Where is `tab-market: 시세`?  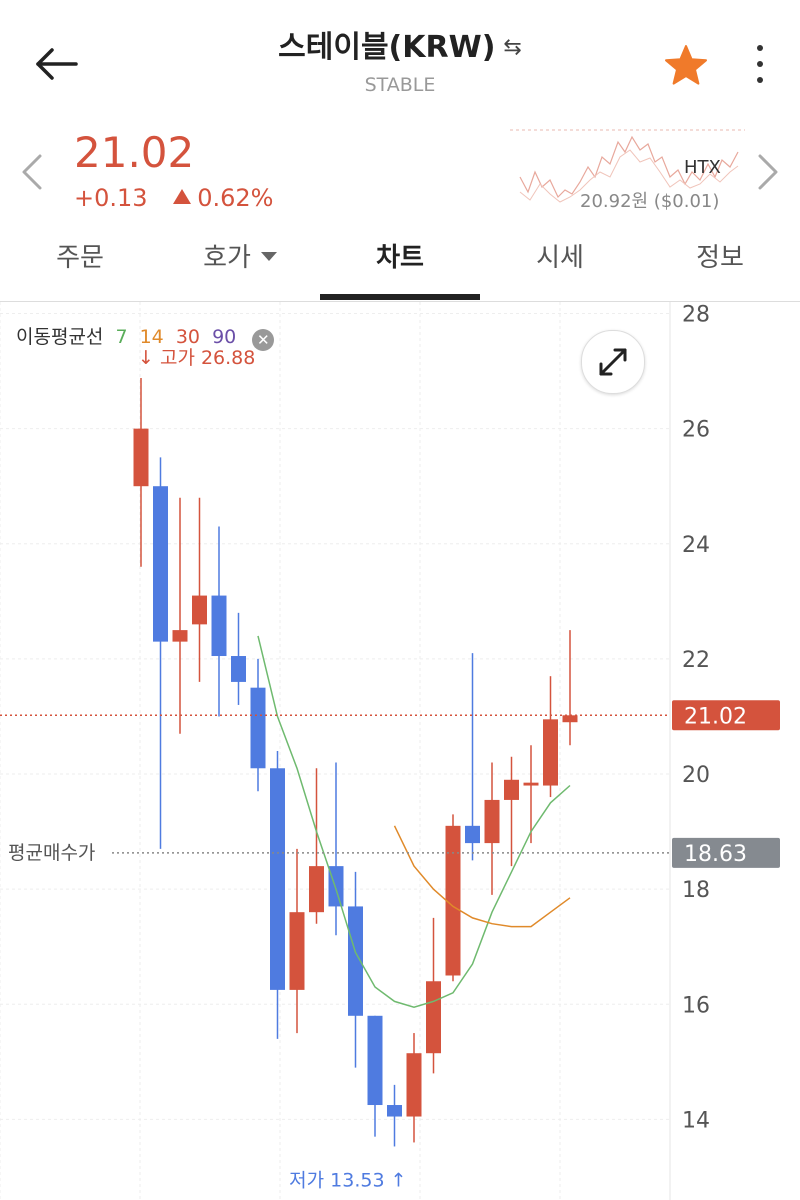 tab-market: 시세 is located at coordinates (560, 264).